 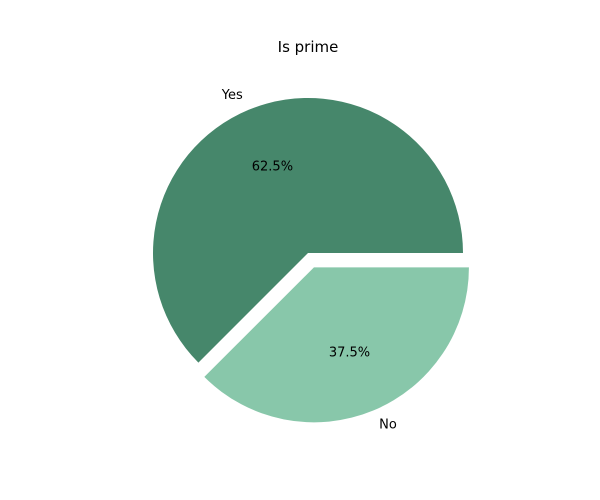 What do you see at coordinates (349, 353) in the screenshot?
I see `slice-percent-no: 37.5%` at bounding box center [349, 353].